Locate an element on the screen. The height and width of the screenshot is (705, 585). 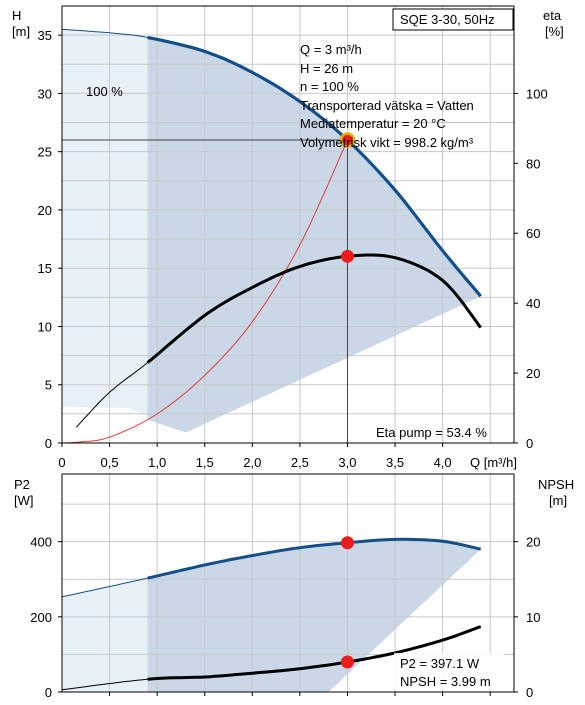
x-tick-label: 3,0 is located at coordinates (347, 462).